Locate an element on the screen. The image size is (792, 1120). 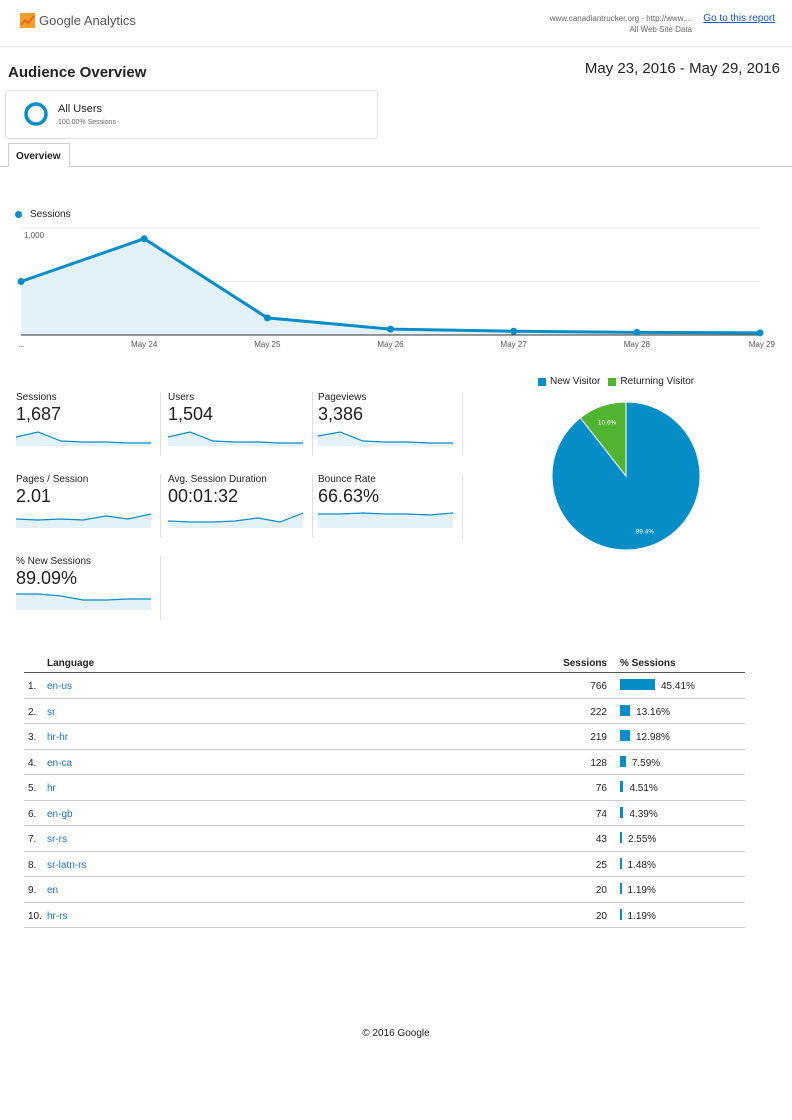
table-header: Language Sessions % Sessions is located at coordinates (384, 665).